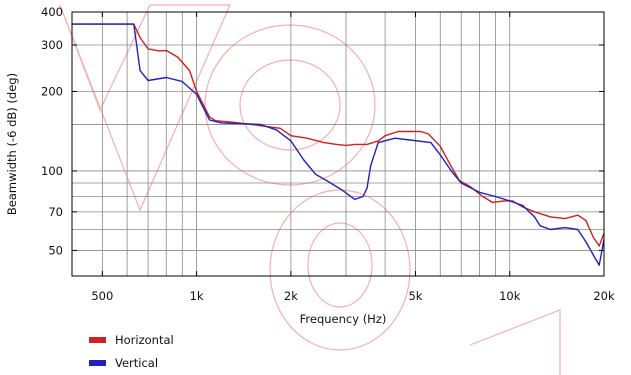 This screenshot has width=631, height=375. I want to click on y-tick-label: 400, so click(52, 12).